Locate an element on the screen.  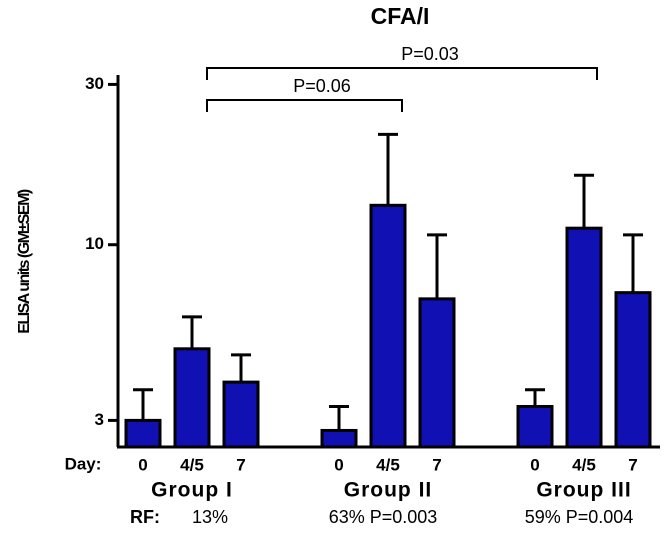
rf-label: 63% P=0.003 is located at coordinates (383, 517).